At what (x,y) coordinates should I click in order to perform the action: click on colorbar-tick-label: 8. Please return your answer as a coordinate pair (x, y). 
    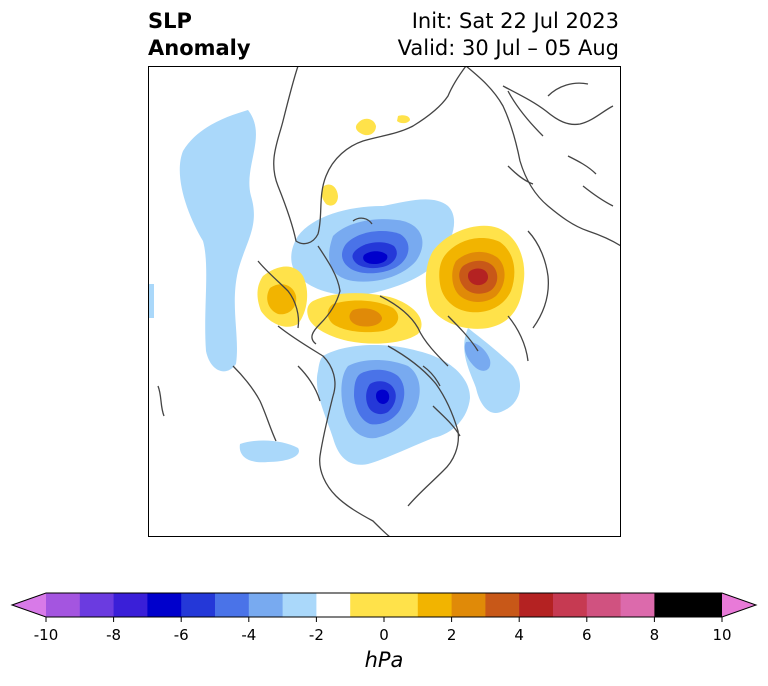
    Looking at the image, I should click on (655, 635).